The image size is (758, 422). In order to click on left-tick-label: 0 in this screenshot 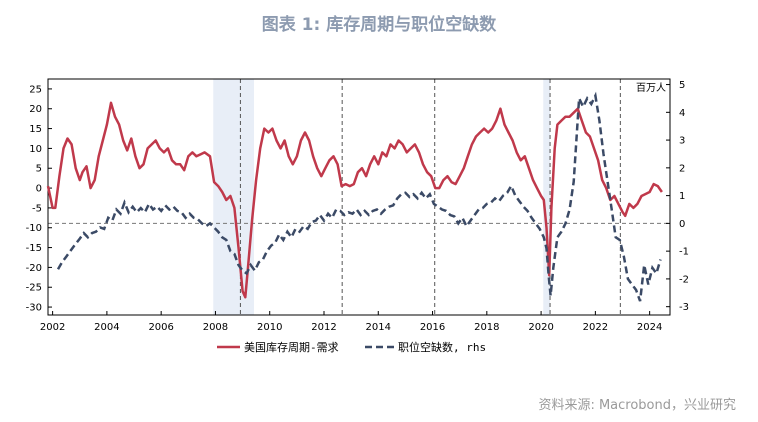, I will do `click(39, 189)`.